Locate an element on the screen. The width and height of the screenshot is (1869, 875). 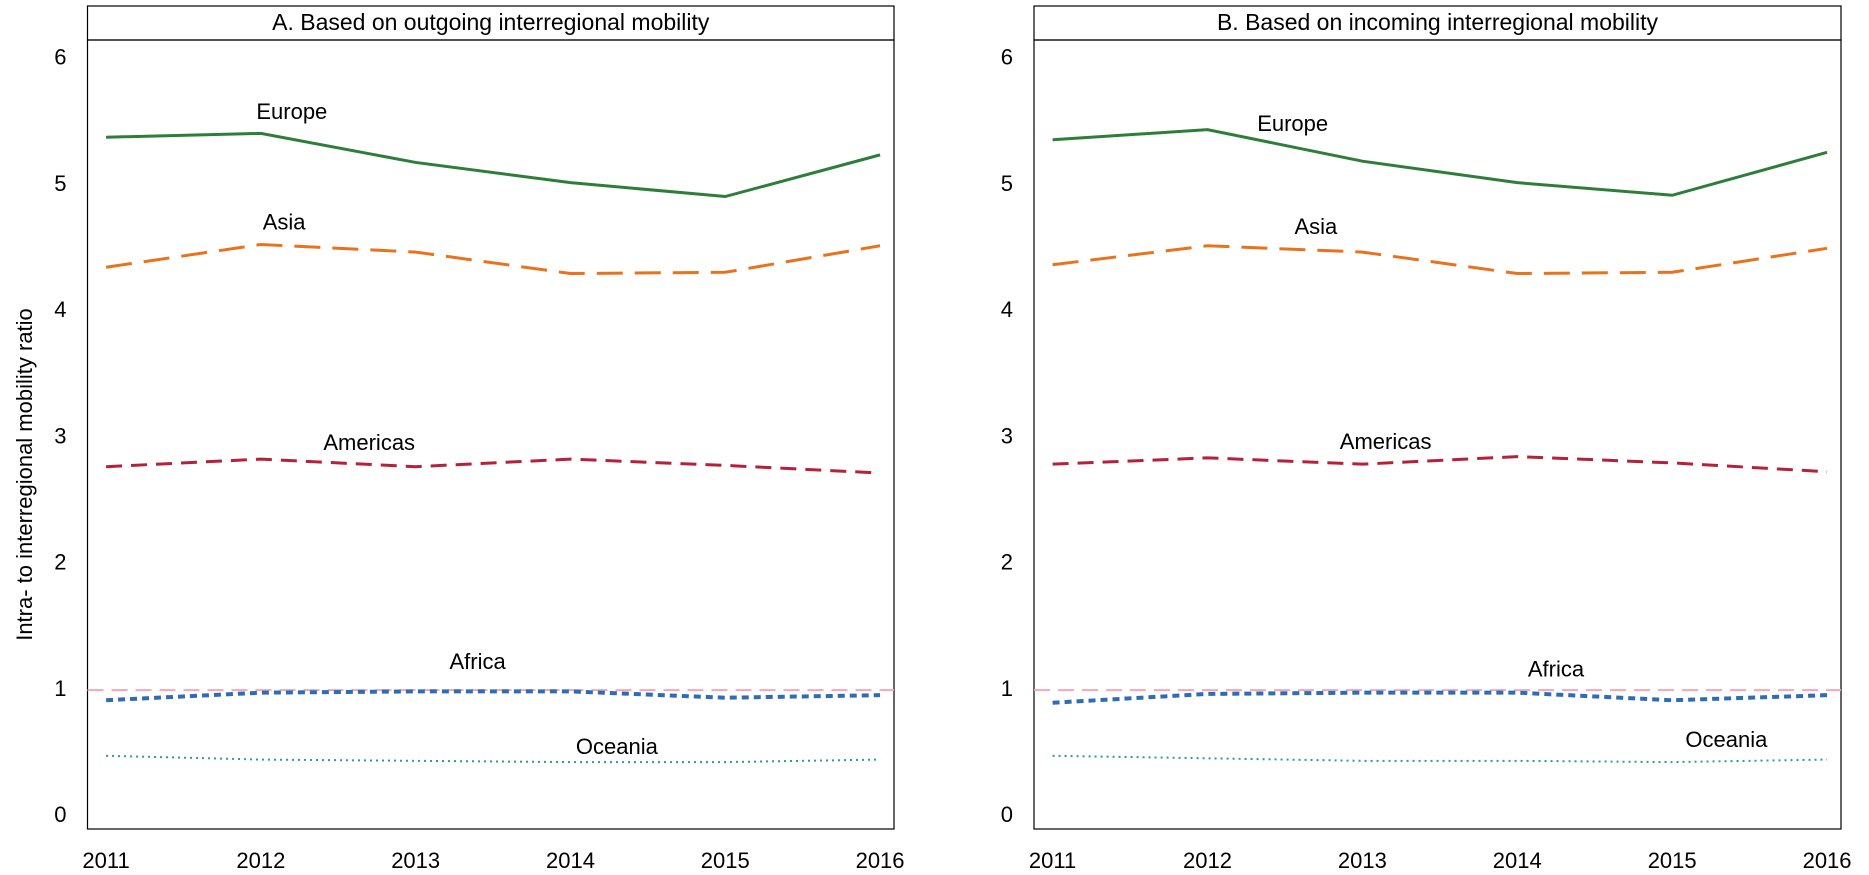
y-axis-label: Intra- to interregional mobility ratio is located at coordinates (24, 474).